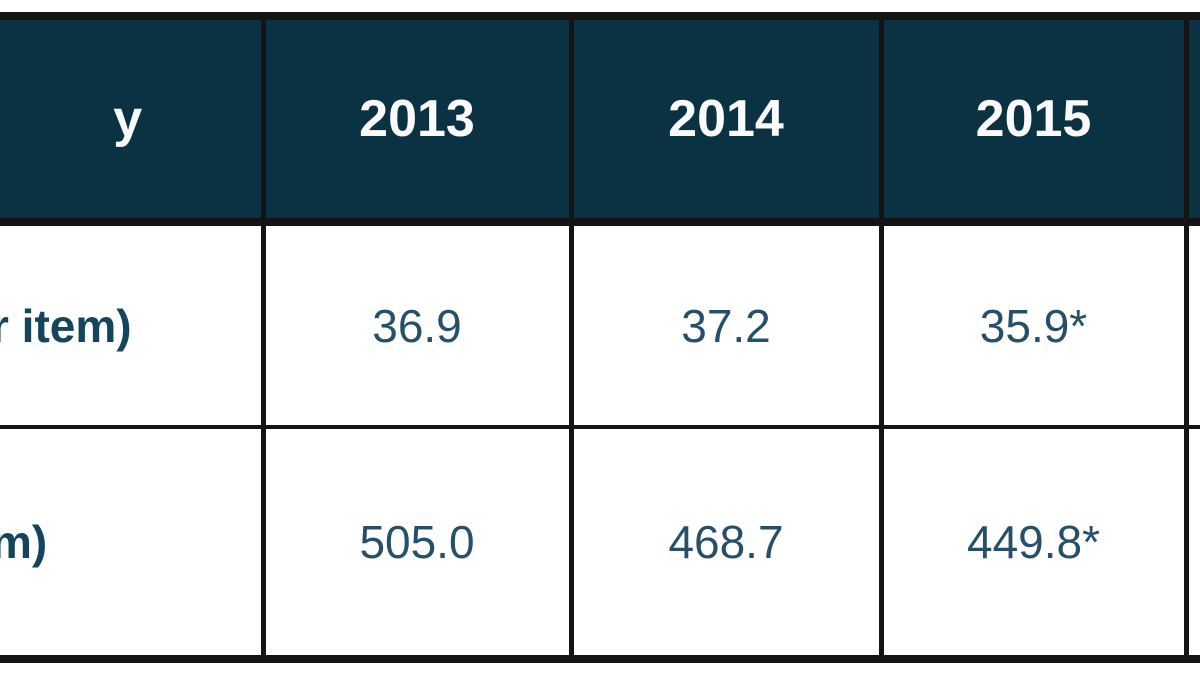  What do you see at coordinates (133, 119) in the screenshot?
I see `header-cell-category: y` at bounding box center [133, 119].